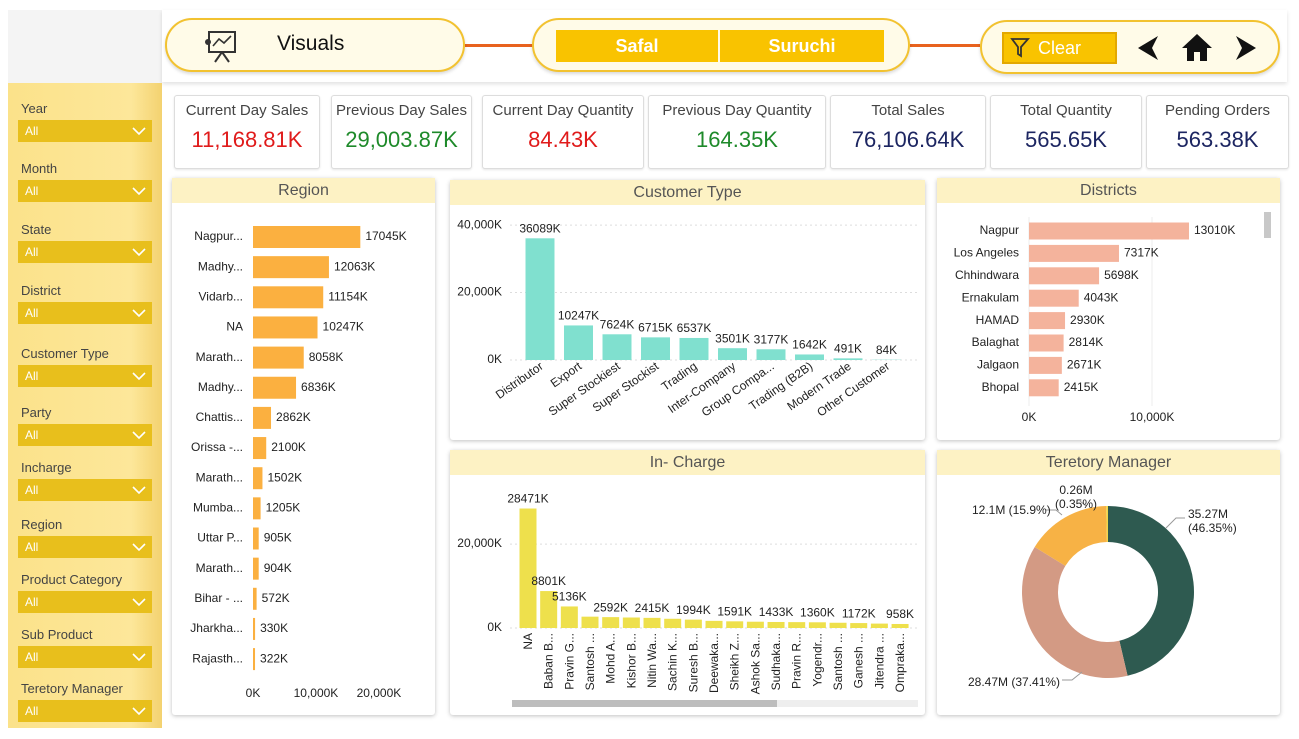 The height and width of the screenshot is (739, 1299). Describe the element at coordinates (247, 139) in the screenshot. I see `kpi-value: 11,168.81K` at that location.